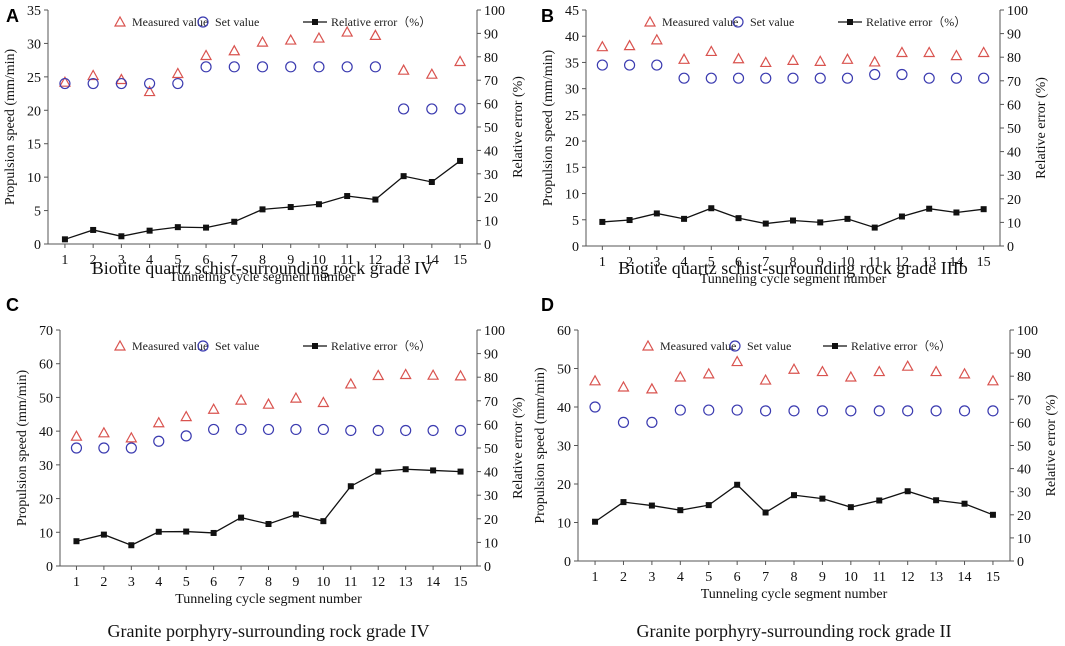  What do you see at coordinates (272, 346) in the screenshot?
I see `legend: Measured value Set value Relative error（%）` at bounding box center [272, 346].